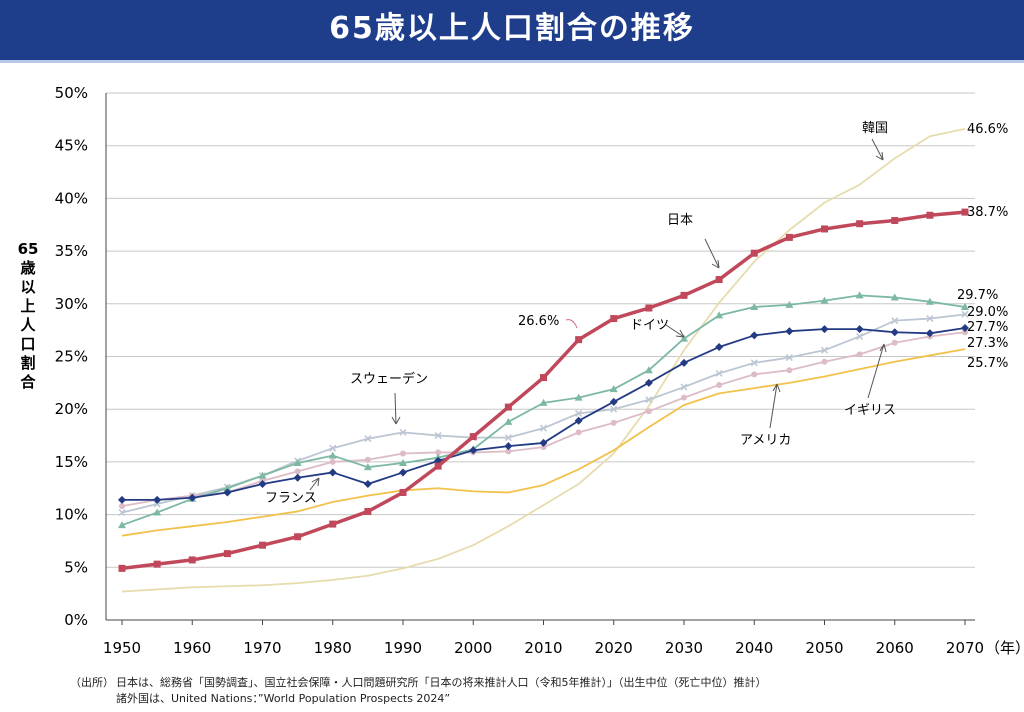  I want to click on y-axis-label: 65歳以上人口割合, so click(28, 315).